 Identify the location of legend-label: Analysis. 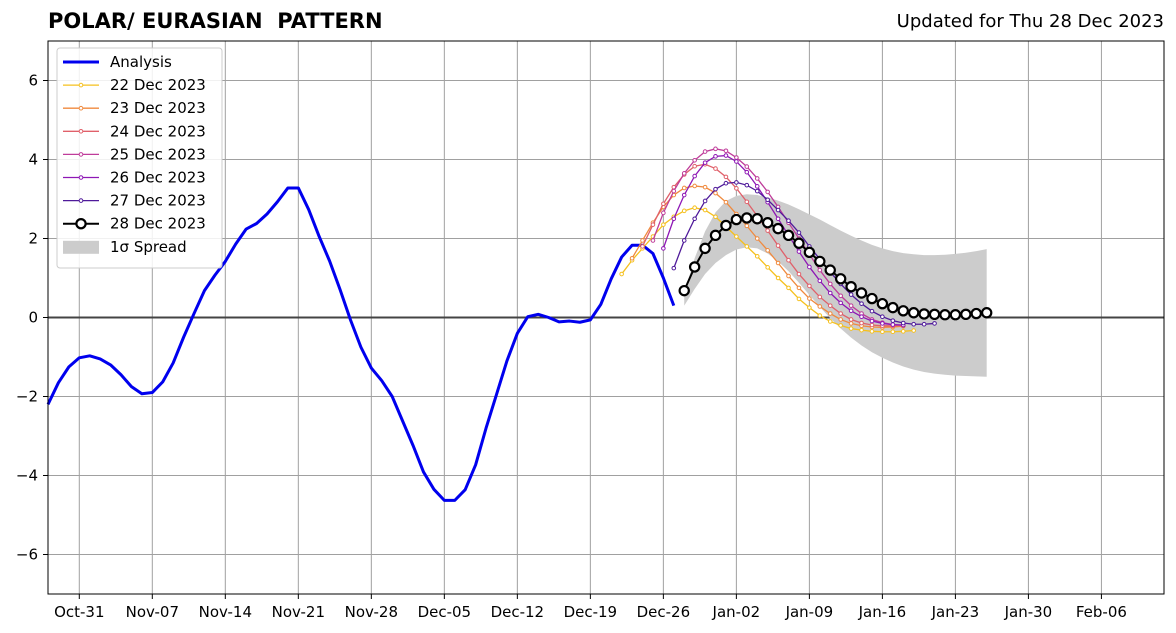
(141, 62).